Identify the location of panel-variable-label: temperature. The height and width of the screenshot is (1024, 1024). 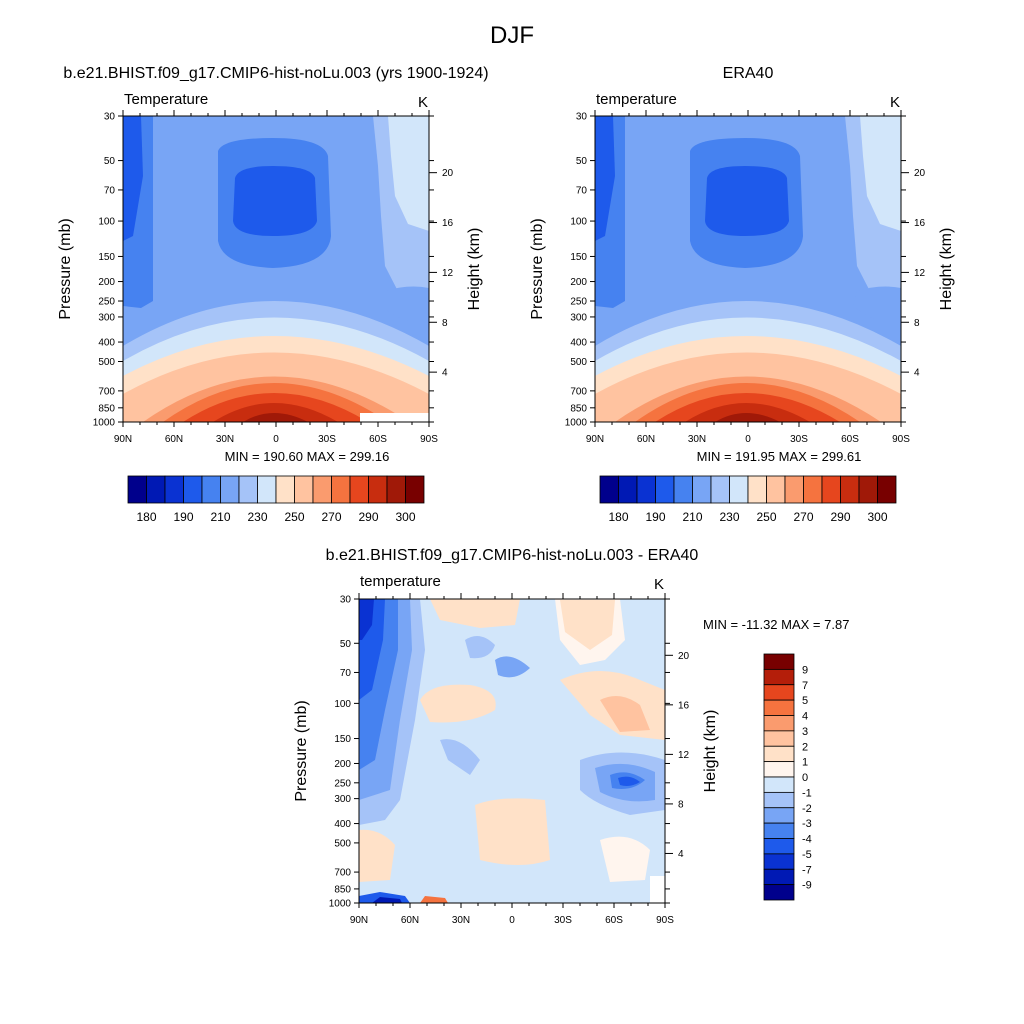
(636, 99).